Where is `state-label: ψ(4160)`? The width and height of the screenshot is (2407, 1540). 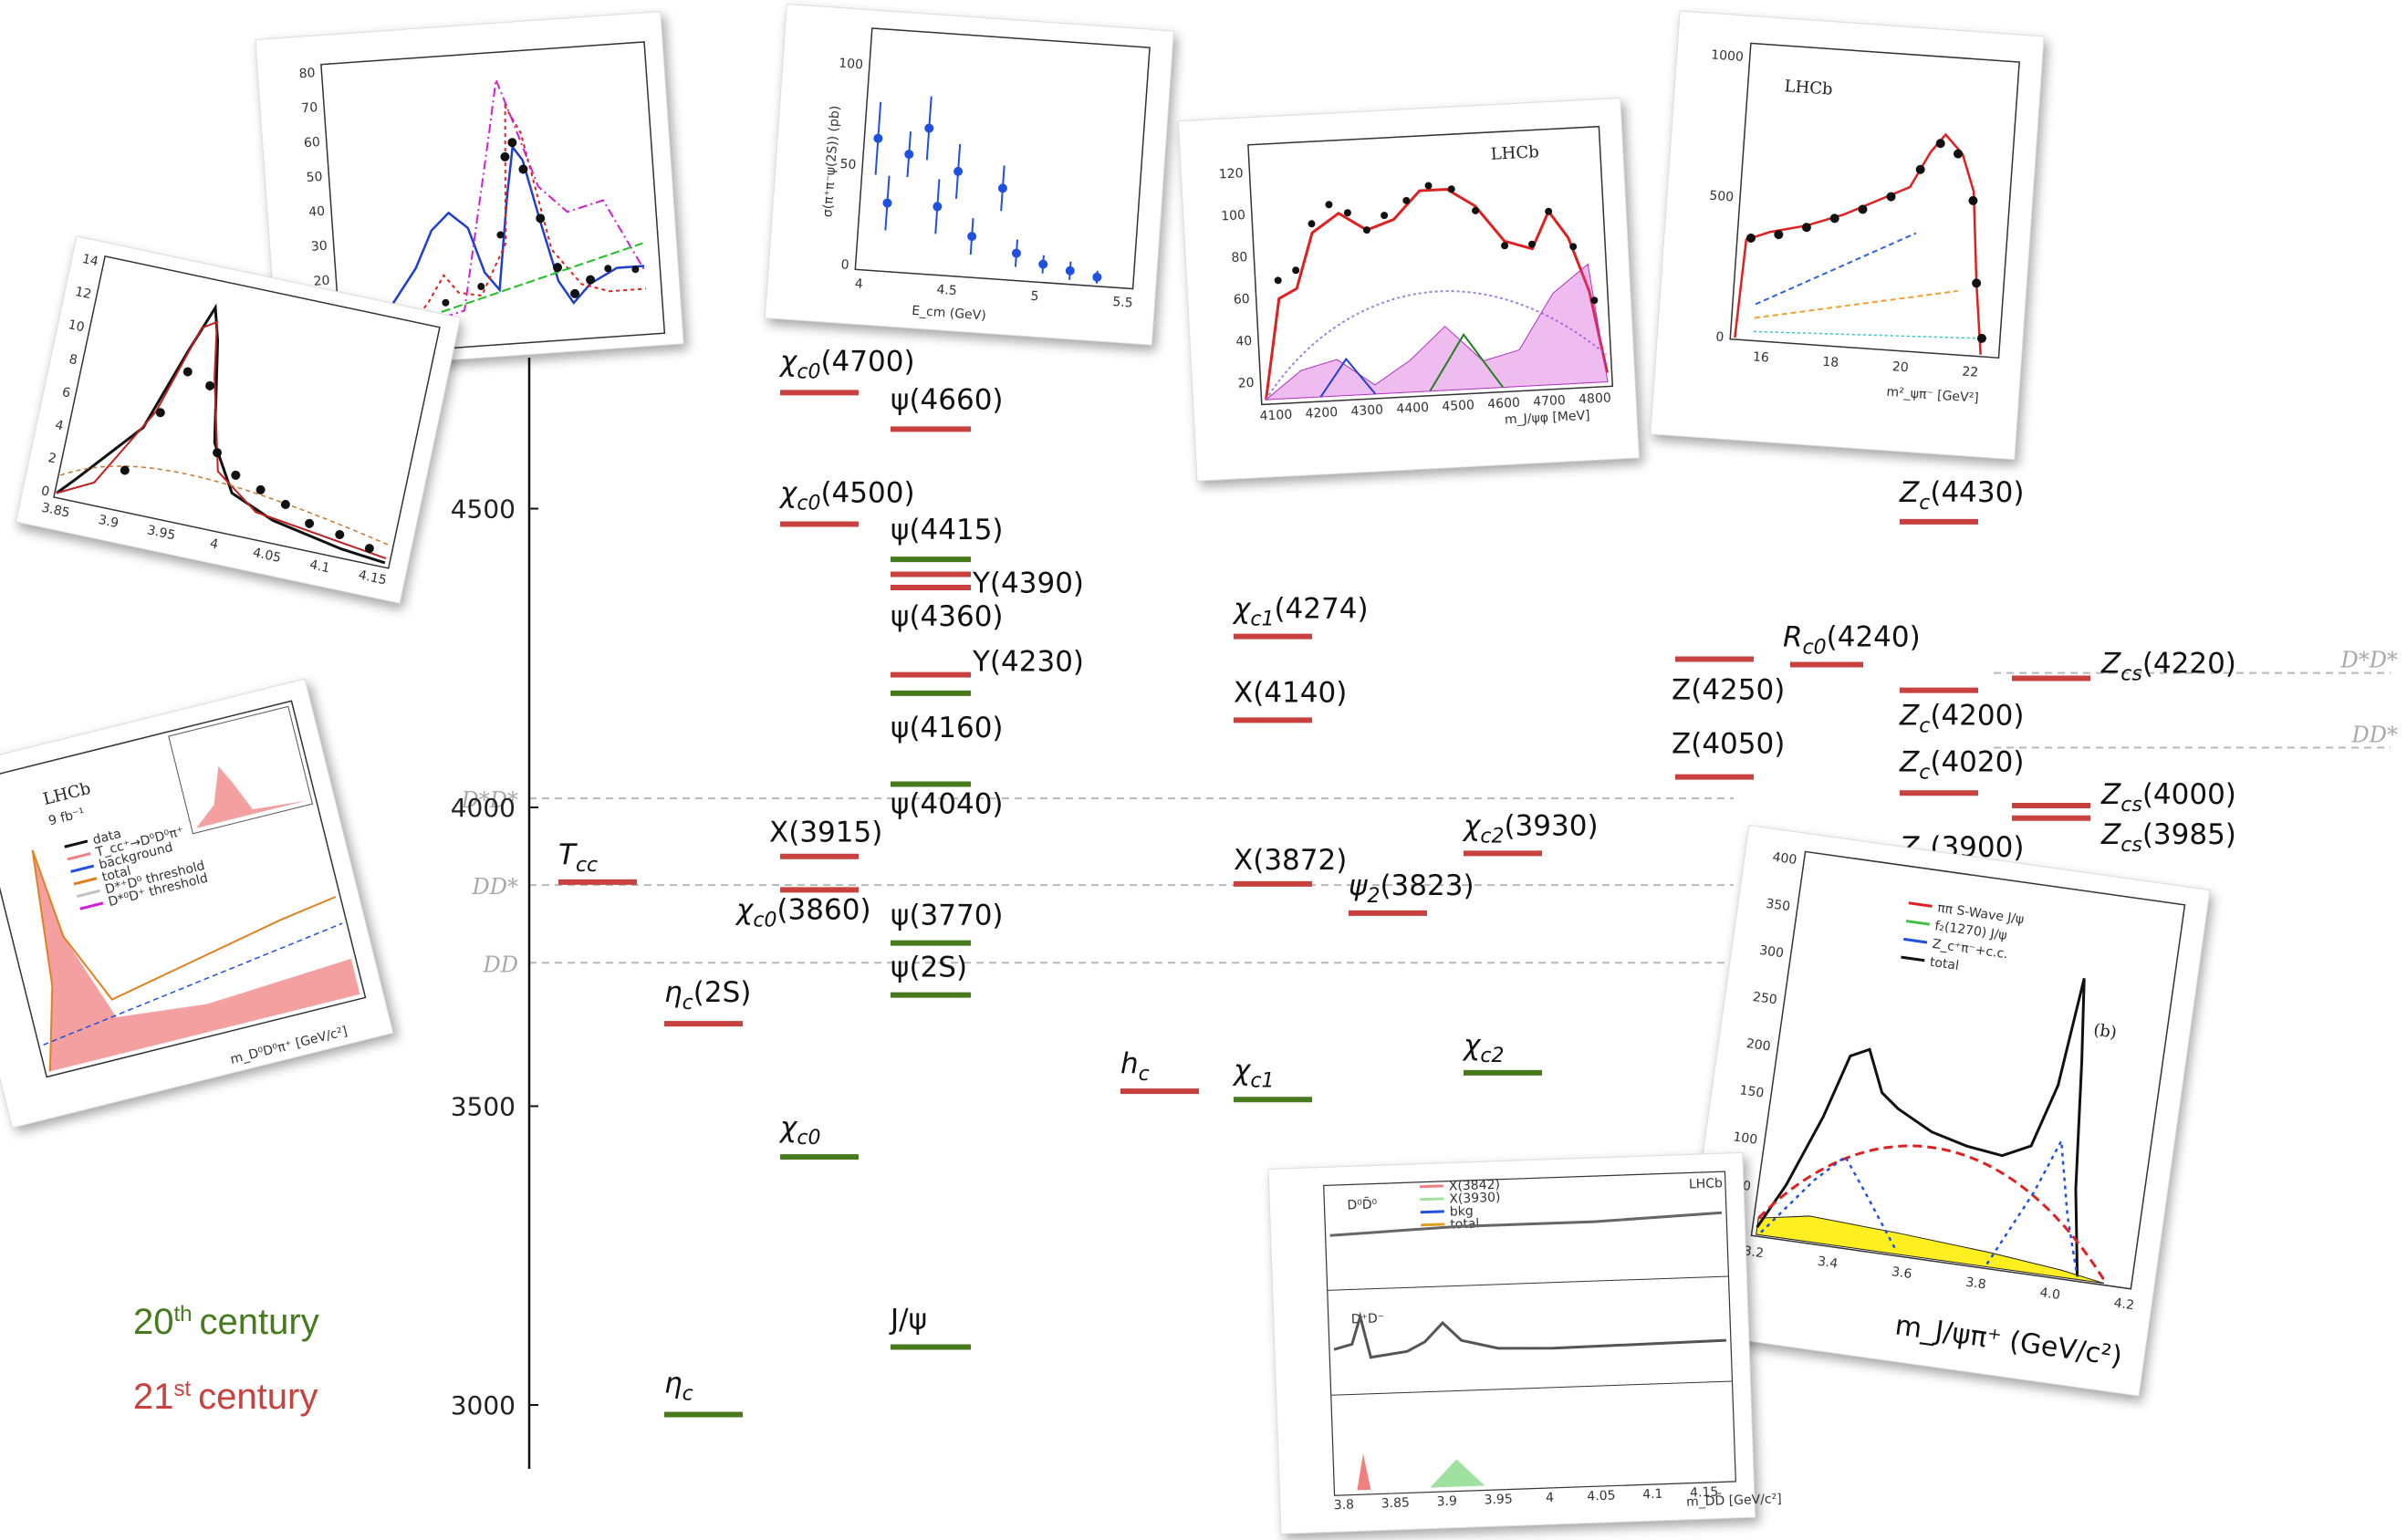
state-label: ψ(4160) is located at coordinates (947, 728).